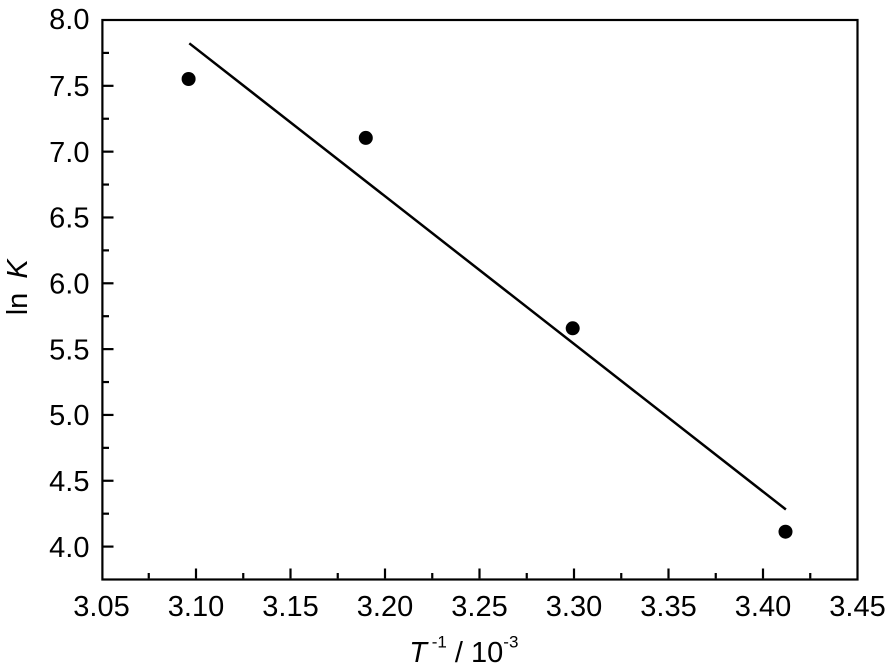 This screenshot has height=665, width=886. Describe the element at coordinates (18, 287) in the screenshot. I see `svg-text: ln K` at that location.